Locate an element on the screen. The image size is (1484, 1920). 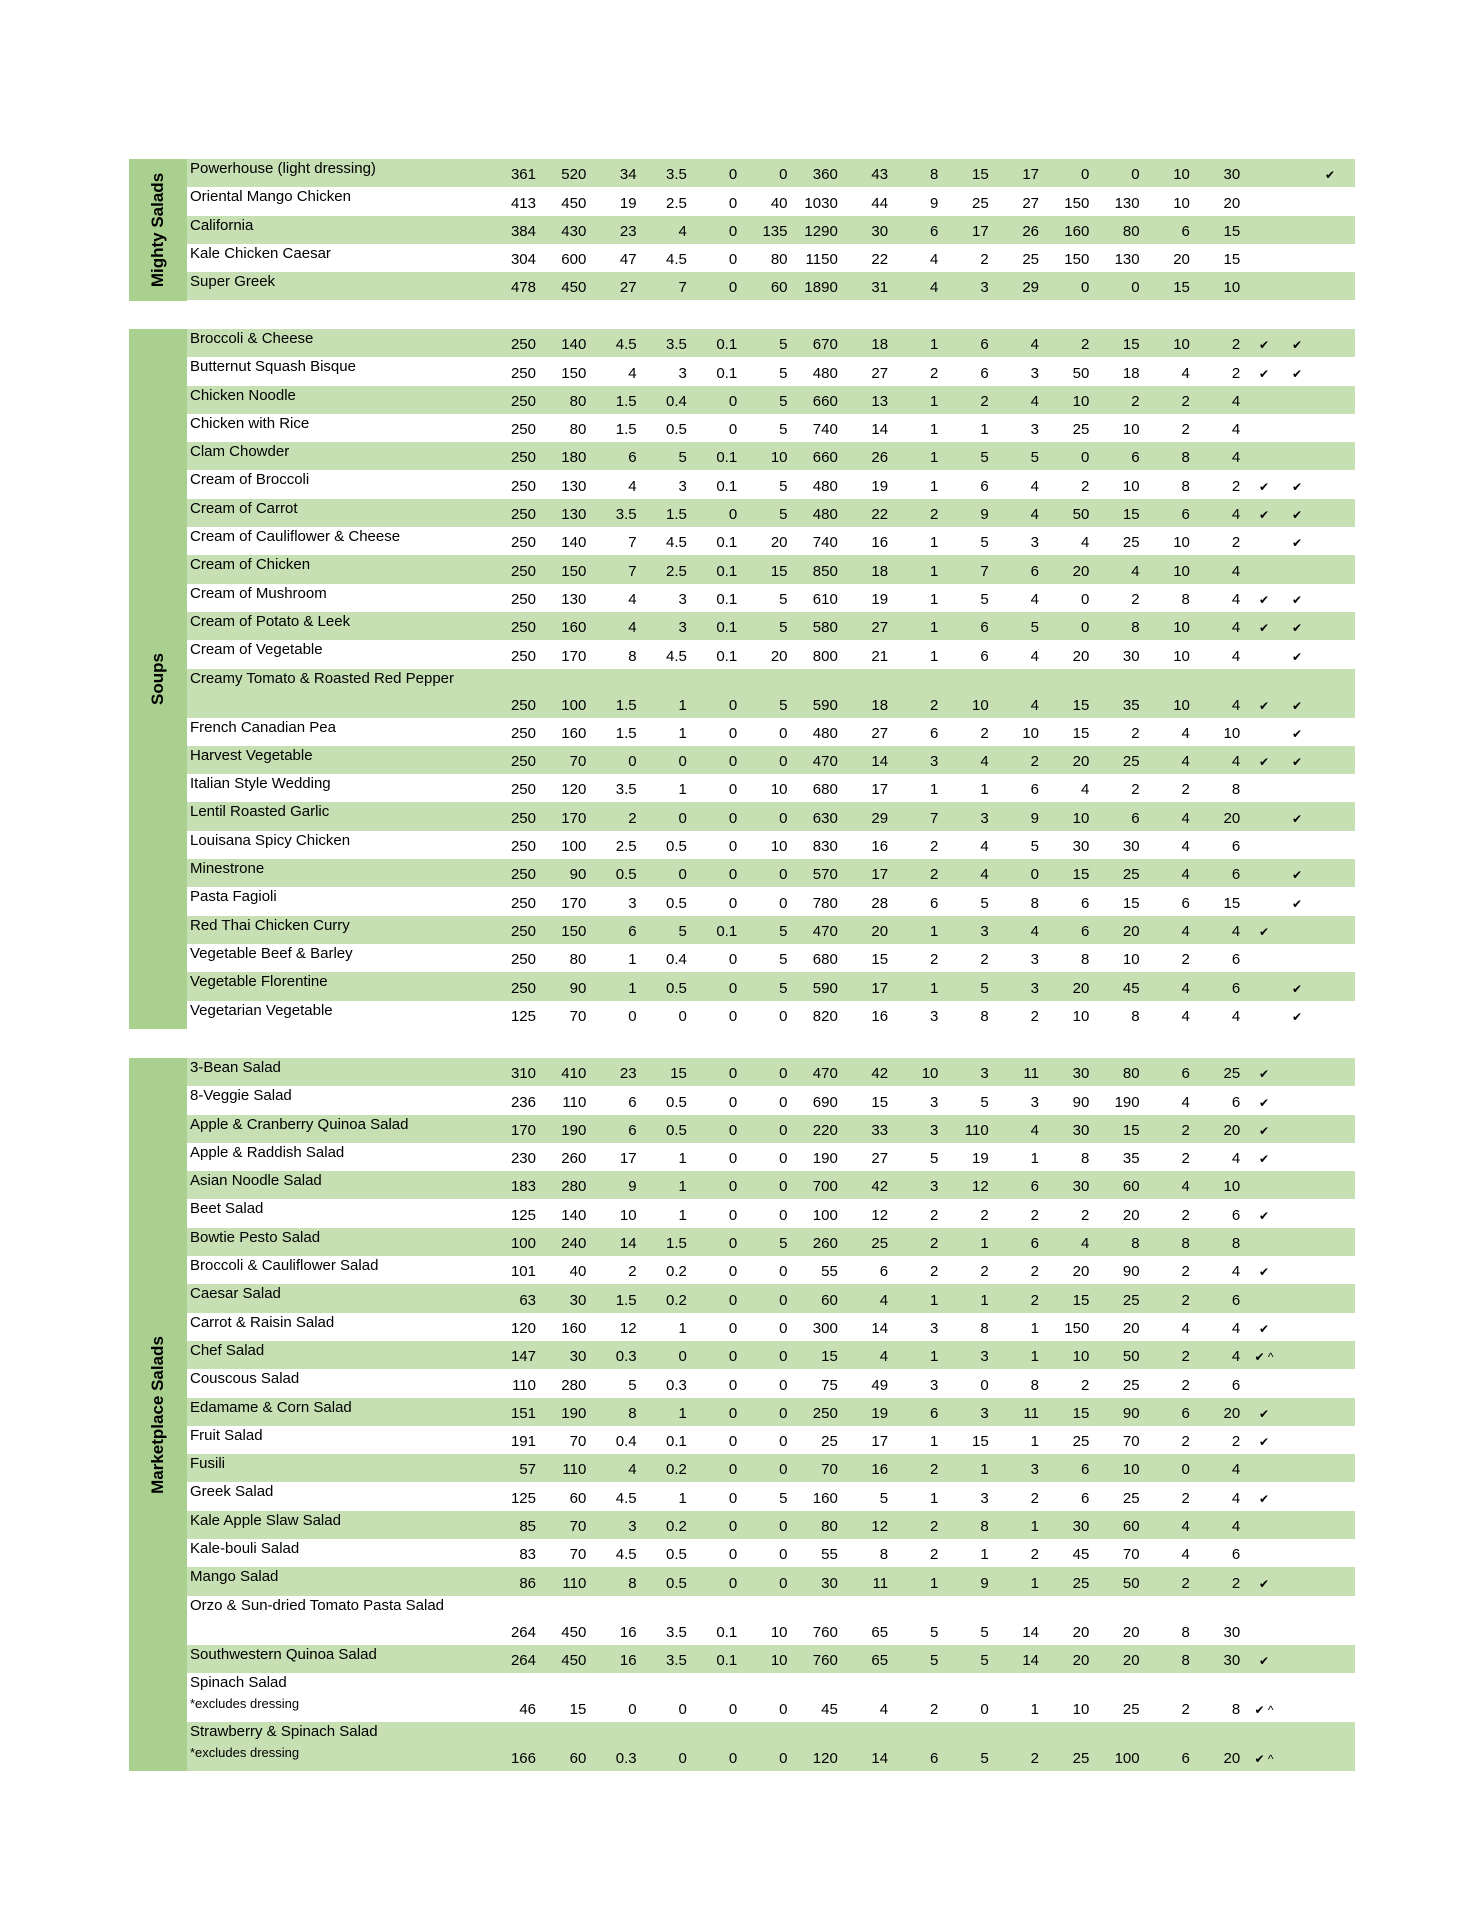
value-cell: 21 is located at coordinates (880, 656).